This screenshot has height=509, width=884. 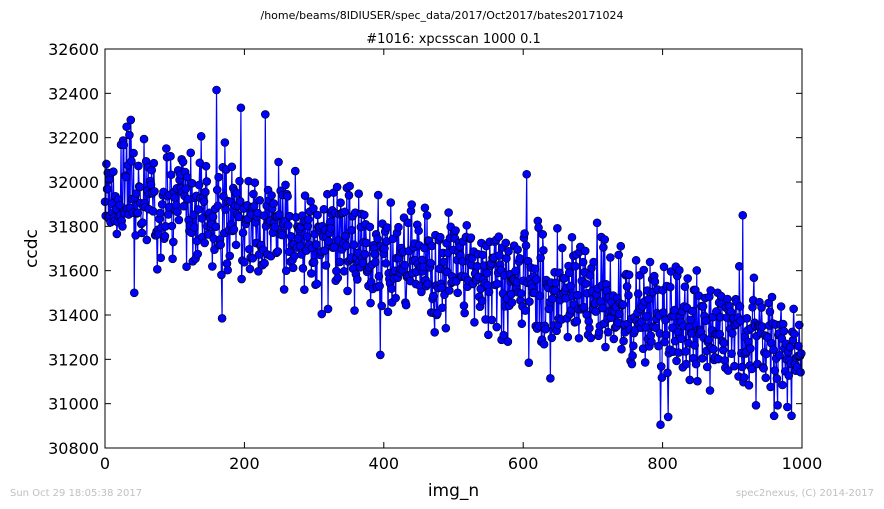 What do you see at coordinates (32, 248) in the screenshot?
I see `y-axis-label: ccdc` at bounding box center [32, 248].